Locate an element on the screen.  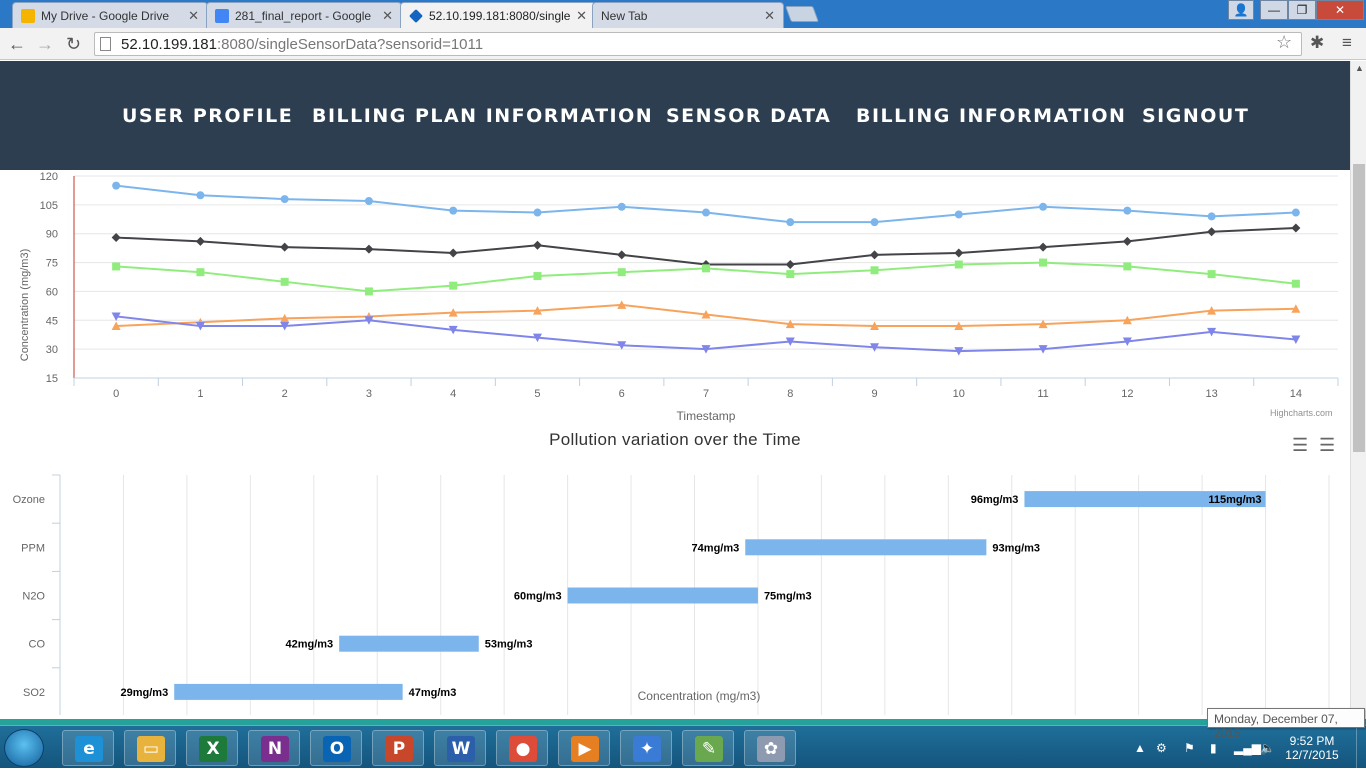
maximize-button: ❐ is located at coordinates (1302, 10).